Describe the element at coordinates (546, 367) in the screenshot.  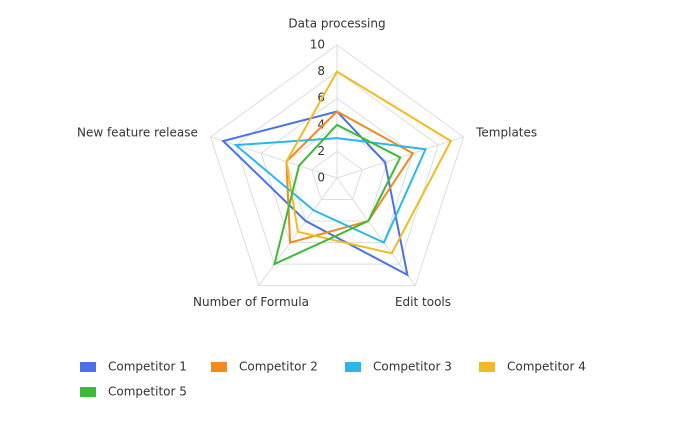
I see `legend-label: Competitor 4` at that location.